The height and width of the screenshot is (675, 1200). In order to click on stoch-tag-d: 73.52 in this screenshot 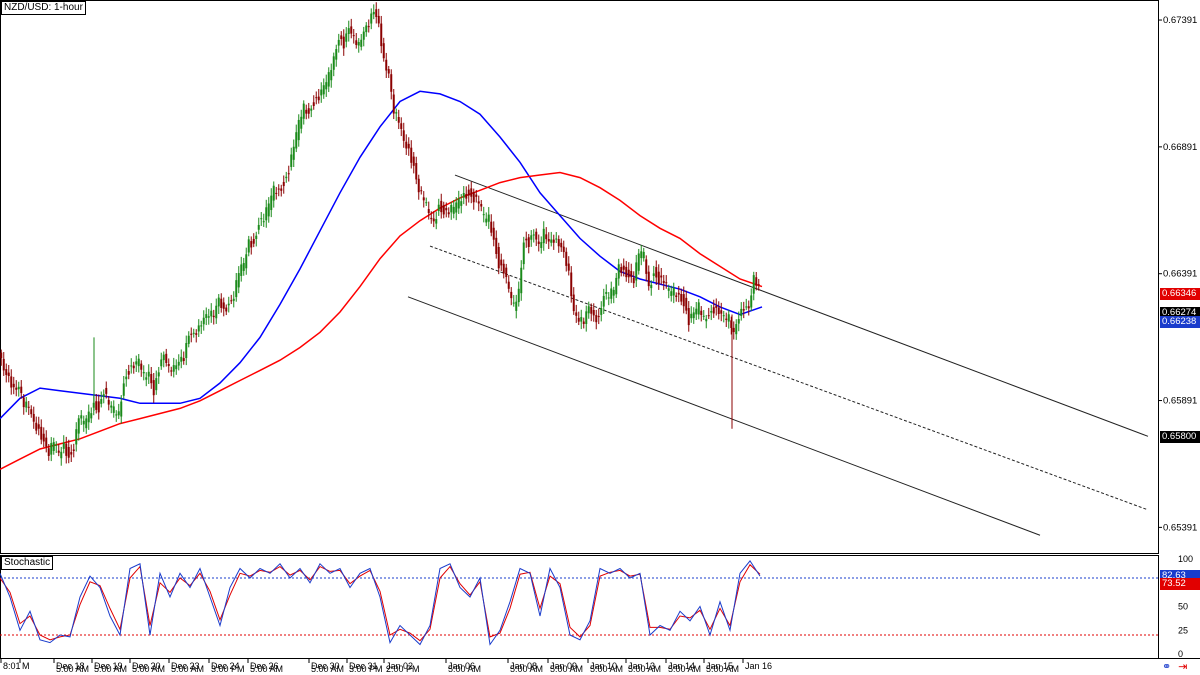, I will do `click(1180, 584)`.